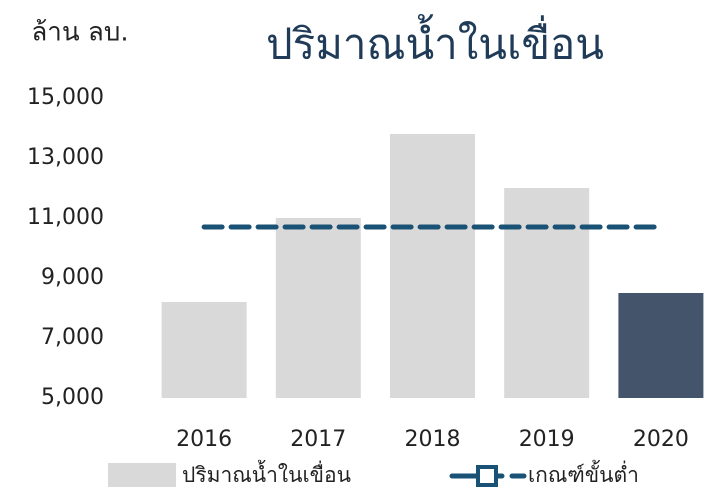 The height and width of the screenshot is (490, 718). What do you see at coordinates (583, 473) in the screenshot?
I see `legend-label: เกณฑ์ขั้นต่ำ` at bounding box center [583, 473].